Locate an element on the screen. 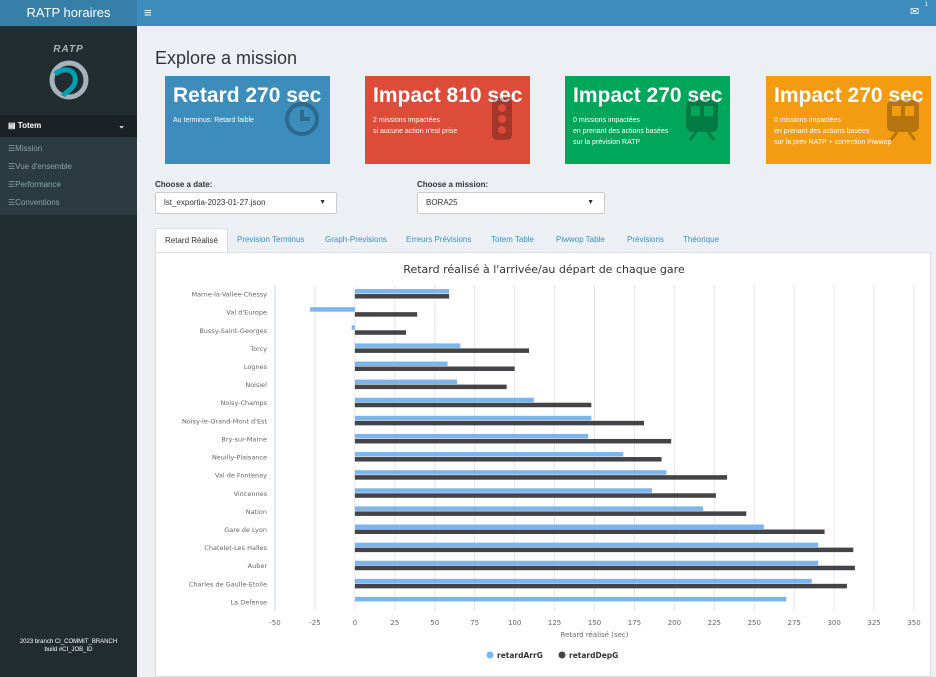 The image size is (936, 677). sidebar-item-mission: ☰Mission is located at coordinates (68, 149).